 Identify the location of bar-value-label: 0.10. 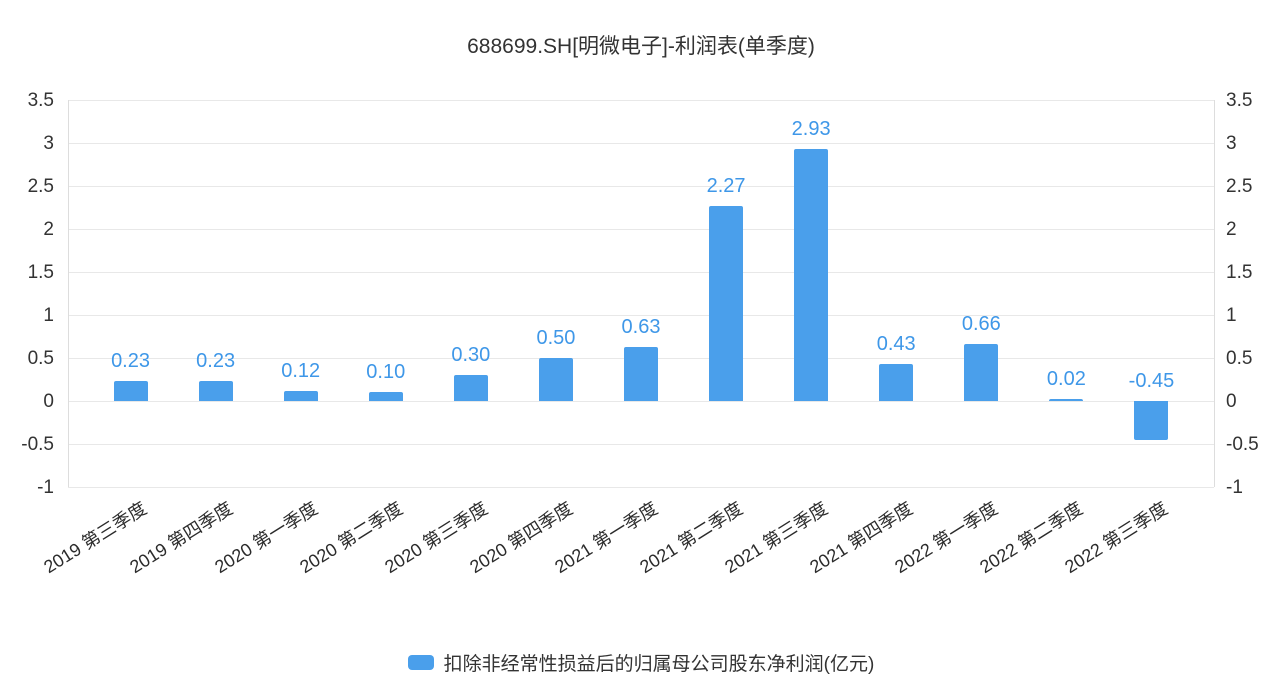
(386, 372).